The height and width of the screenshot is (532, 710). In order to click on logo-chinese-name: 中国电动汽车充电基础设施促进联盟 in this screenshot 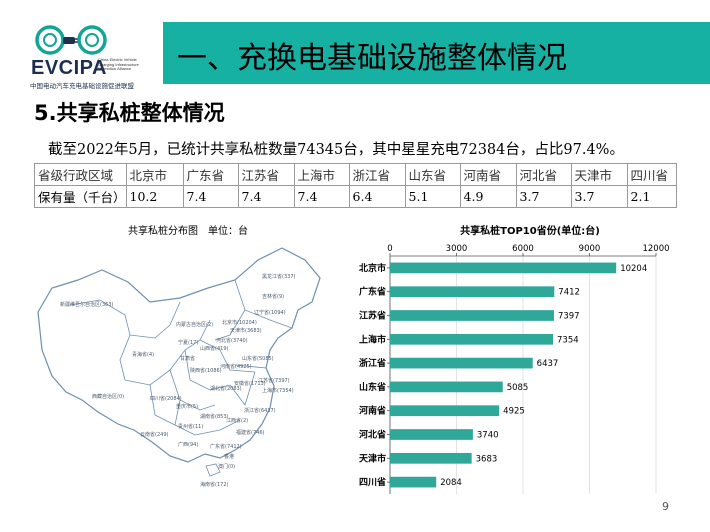, I will do `click(82, 86)`.